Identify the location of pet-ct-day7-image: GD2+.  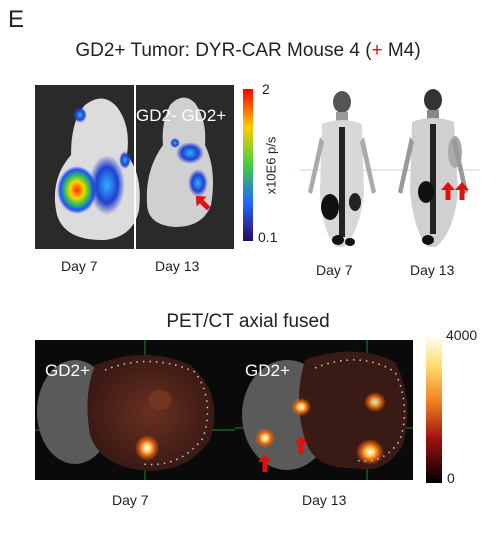
(135, 410).